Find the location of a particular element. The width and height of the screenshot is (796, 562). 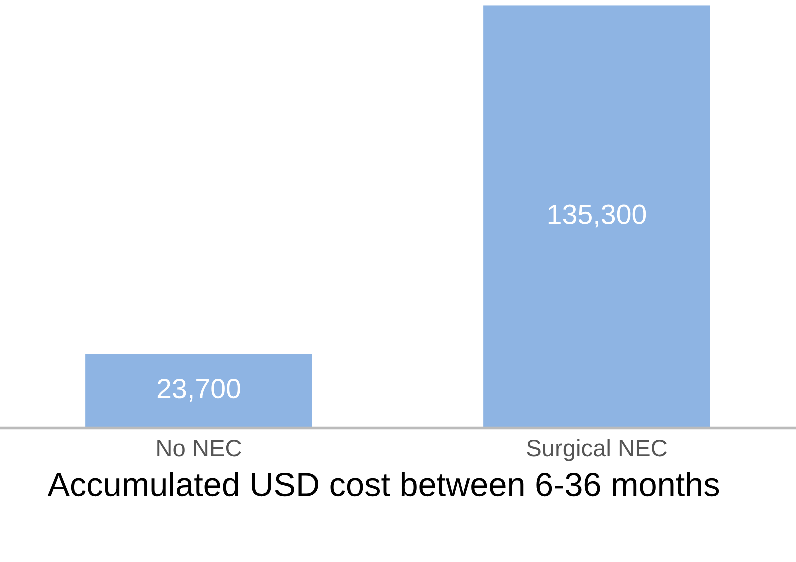

data-label: 135,300 is located at coordinates (597, 216).